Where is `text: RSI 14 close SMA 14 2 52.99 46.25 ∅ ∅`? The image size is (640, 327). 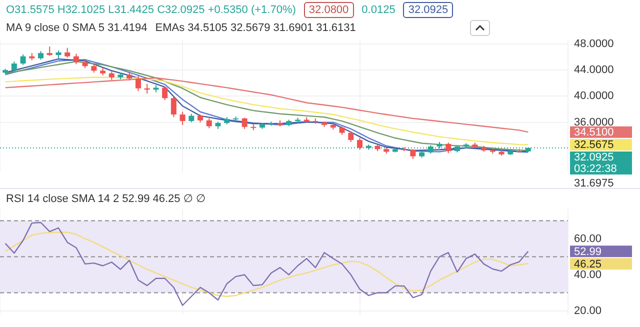 text: RSI 14 close SMA 14 2 52.99 46.25 ∅ ∅ is located at coordinates (106, 198).